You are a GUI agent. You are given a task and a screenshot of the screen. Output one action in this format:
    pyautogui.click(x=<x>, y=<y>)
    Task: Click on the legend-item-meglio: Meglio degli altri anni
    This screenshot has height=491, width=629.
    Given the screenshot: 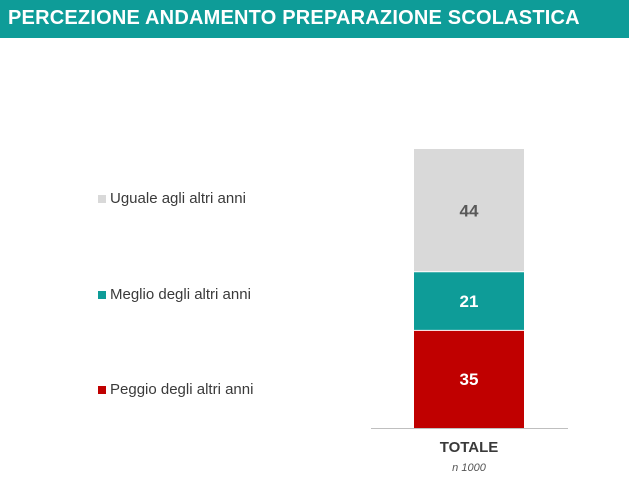 What is the action you would take?
    pyautogui.click(x=174, y=294)
    